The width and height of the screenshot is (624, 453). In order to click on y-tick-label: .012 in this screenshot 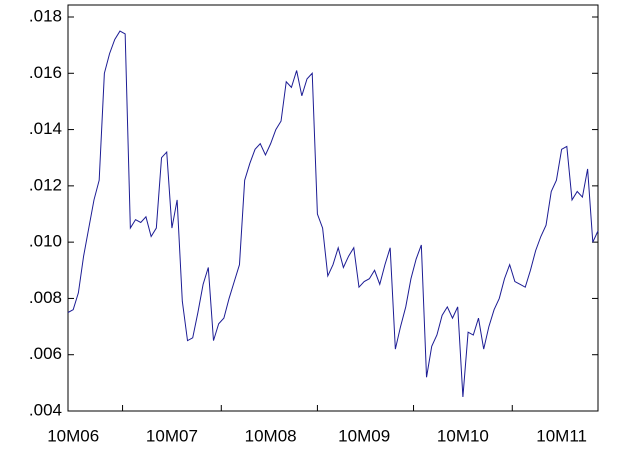, I will do `click(45, 184)`.